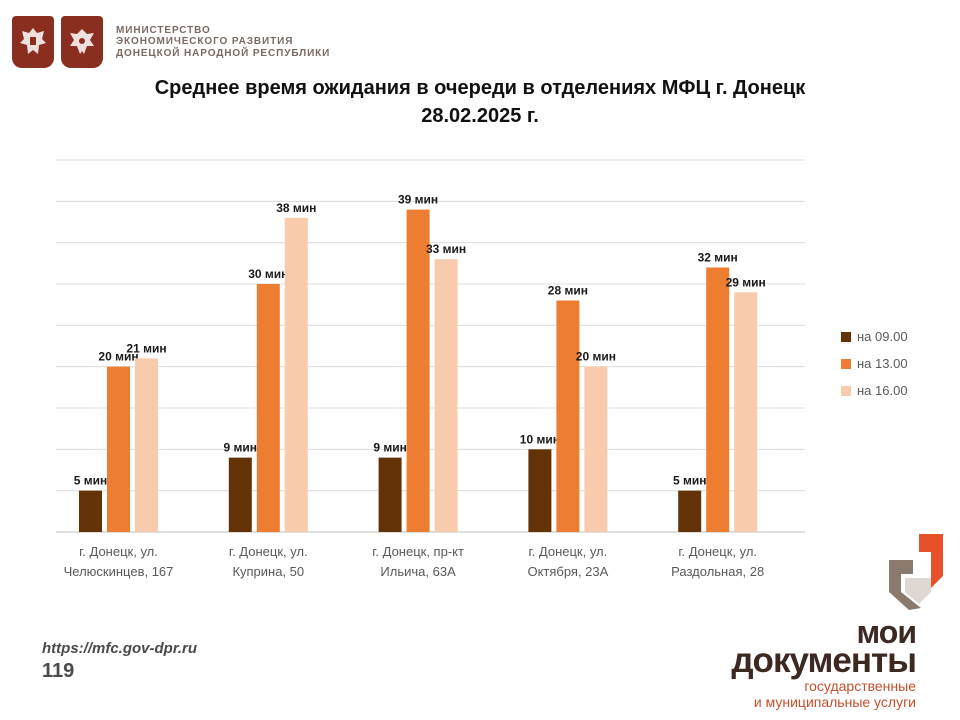 The width and height of the screenshot is (960, 720). I want to click on russia-coat-of-arms-icon, so click(33, 42).